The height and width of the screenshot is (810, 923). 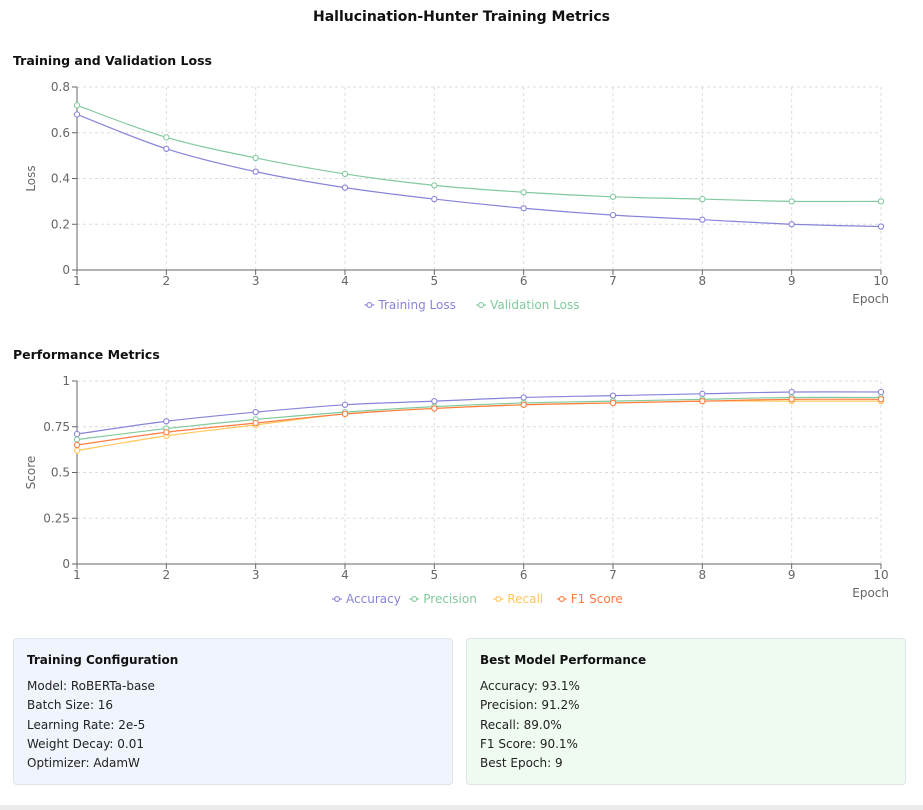 What do you see at coordinates (563, 660) in the screenshot?
I see `best-model-title: Best Model Performance` at bounding box center [563, 660].